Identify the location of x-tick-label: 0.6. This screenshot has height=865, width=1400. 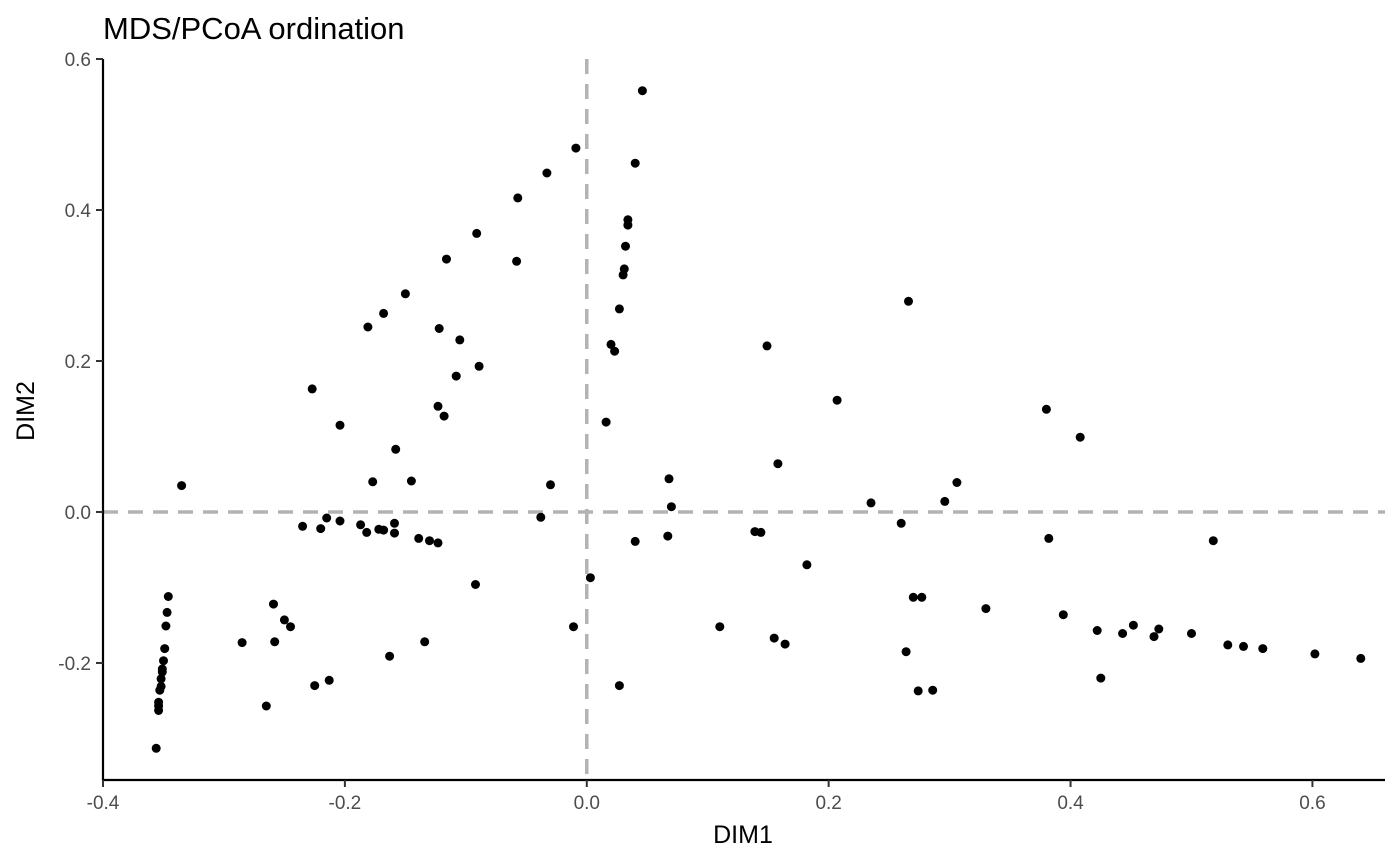
(1312, 803).